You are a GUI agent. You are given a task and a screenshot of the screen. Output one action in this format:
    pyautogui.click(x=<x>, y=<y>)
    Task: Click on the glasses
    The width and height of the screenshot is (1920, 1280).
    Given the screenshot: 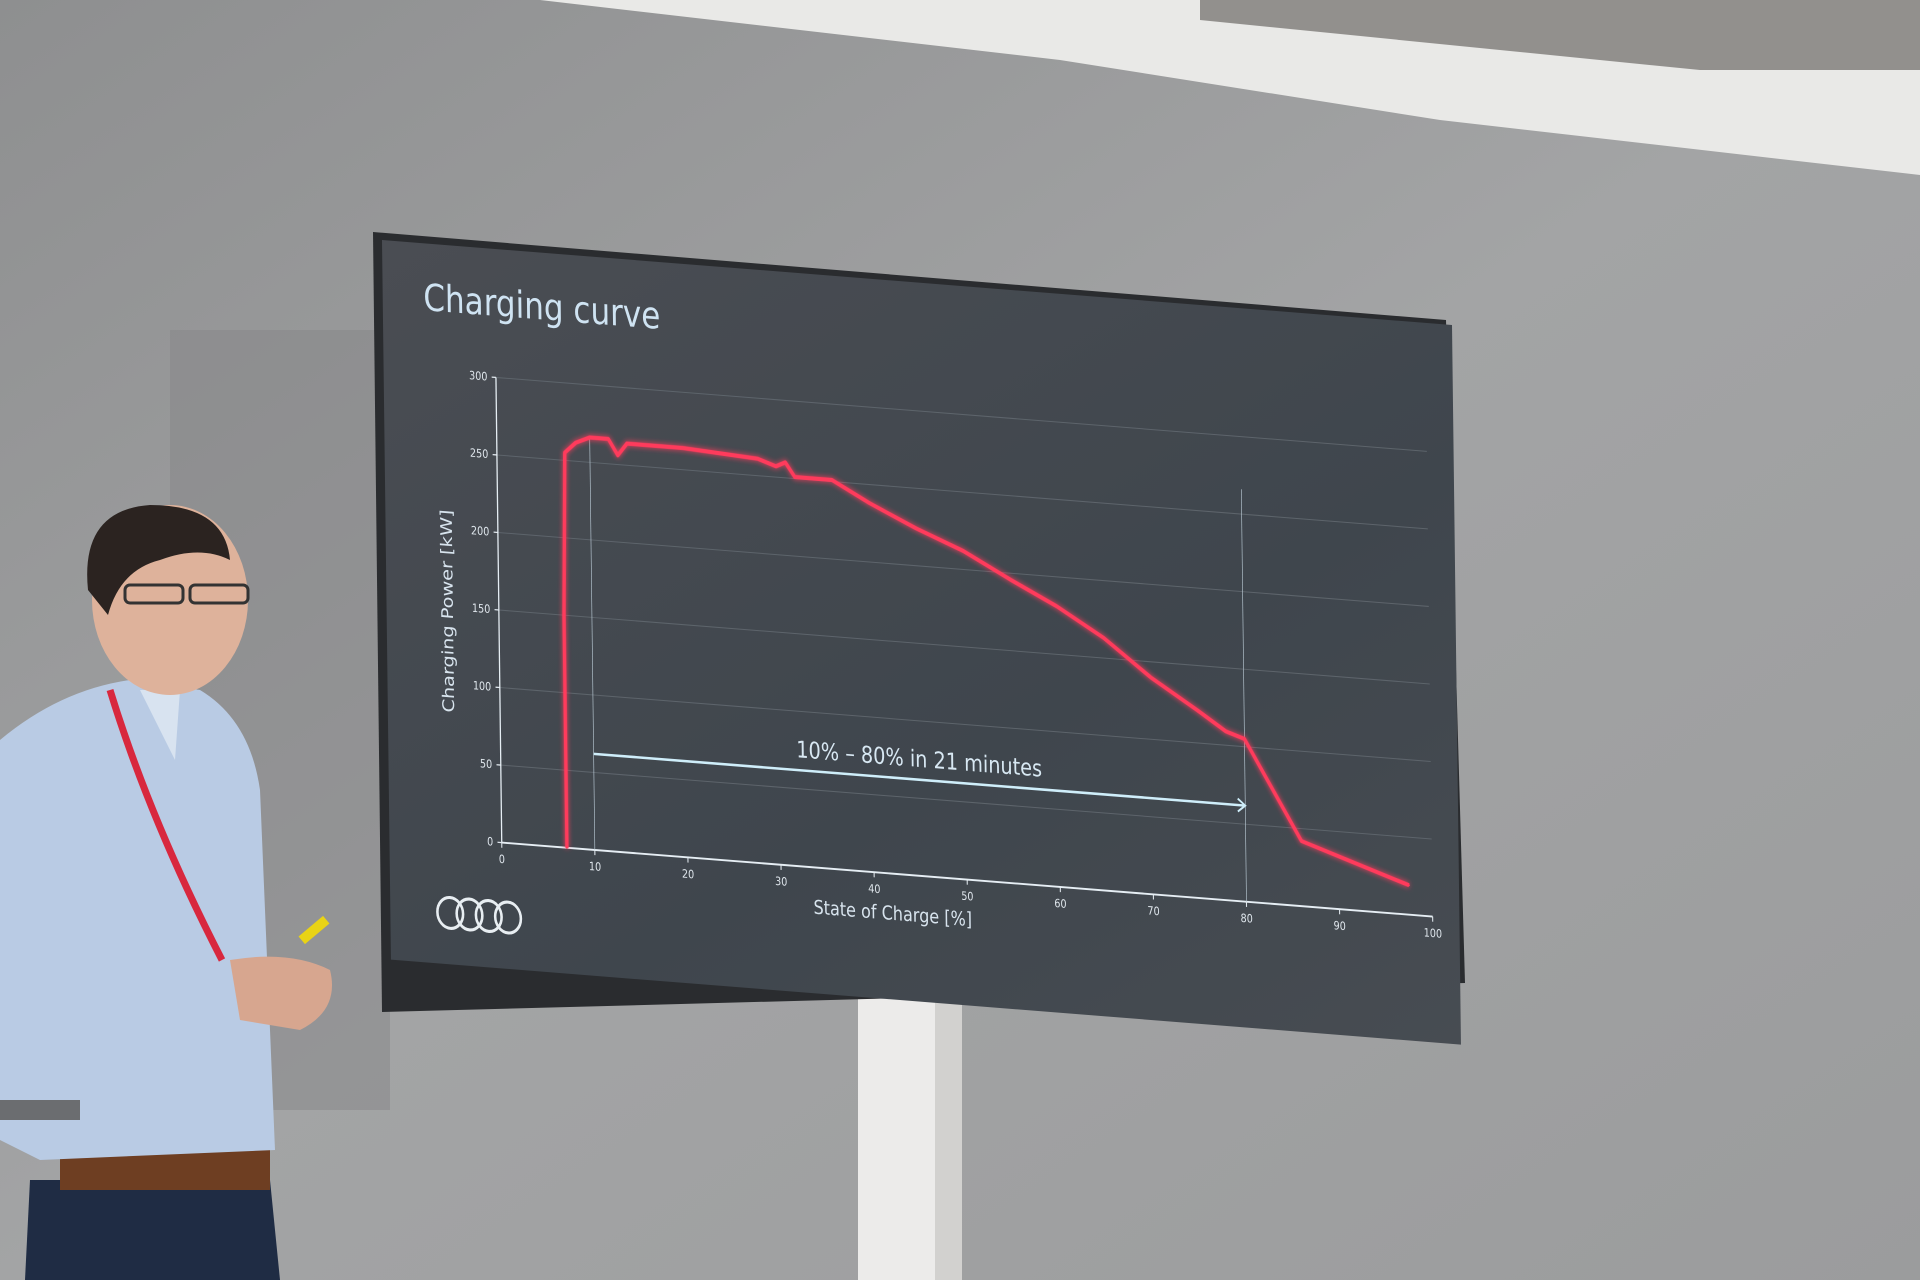 What is the action you would take?
    pyautogui.click(x=154, y=594)
    